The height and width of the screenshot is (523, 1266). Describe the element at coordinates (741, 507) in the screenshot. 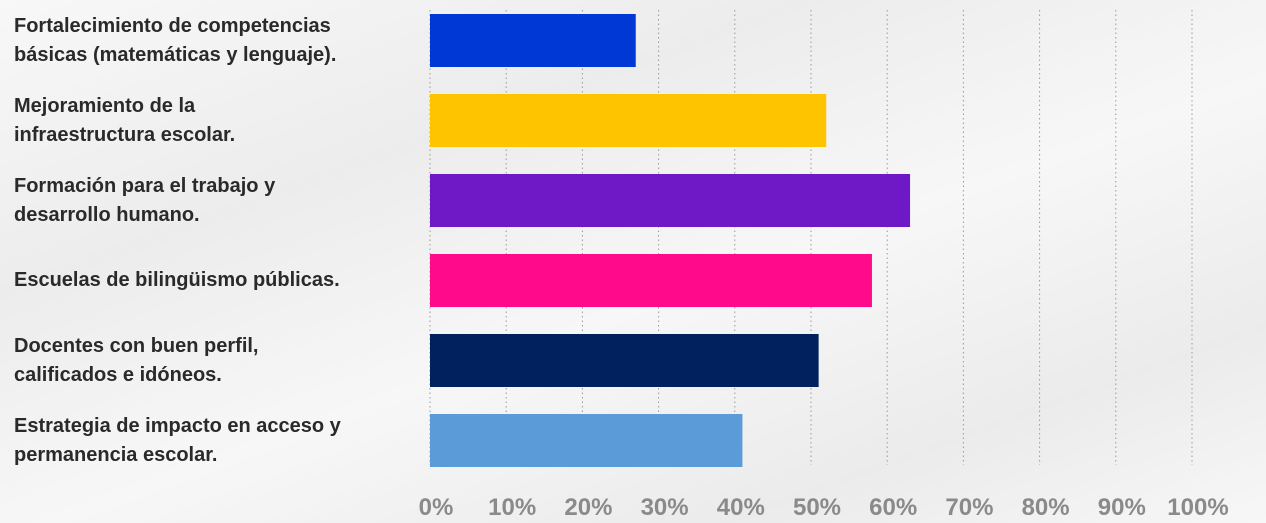

I see `x-tick-label: 40%` at that location.